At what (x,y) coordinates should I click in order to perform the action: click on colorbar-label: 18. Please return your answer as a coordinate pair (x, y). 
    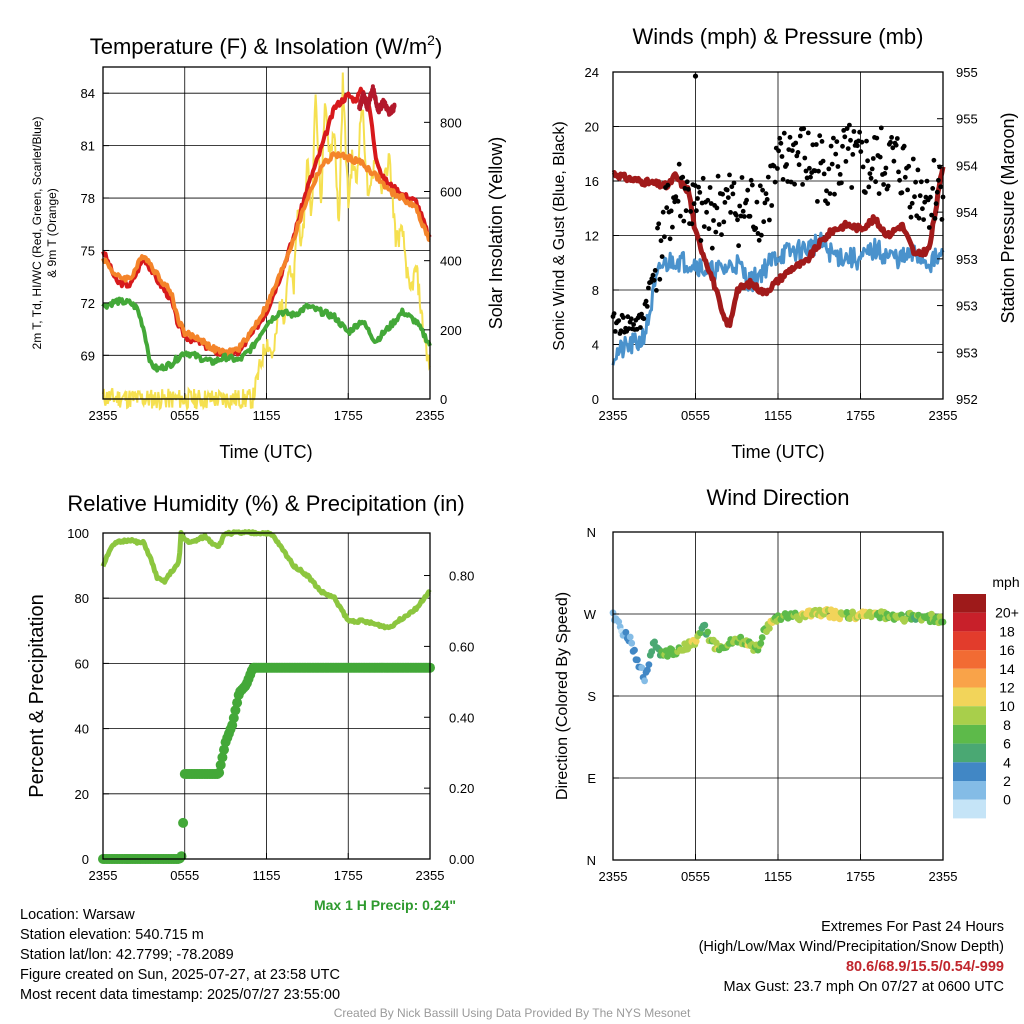
    Looking at the image, I should click on (1007, 631).